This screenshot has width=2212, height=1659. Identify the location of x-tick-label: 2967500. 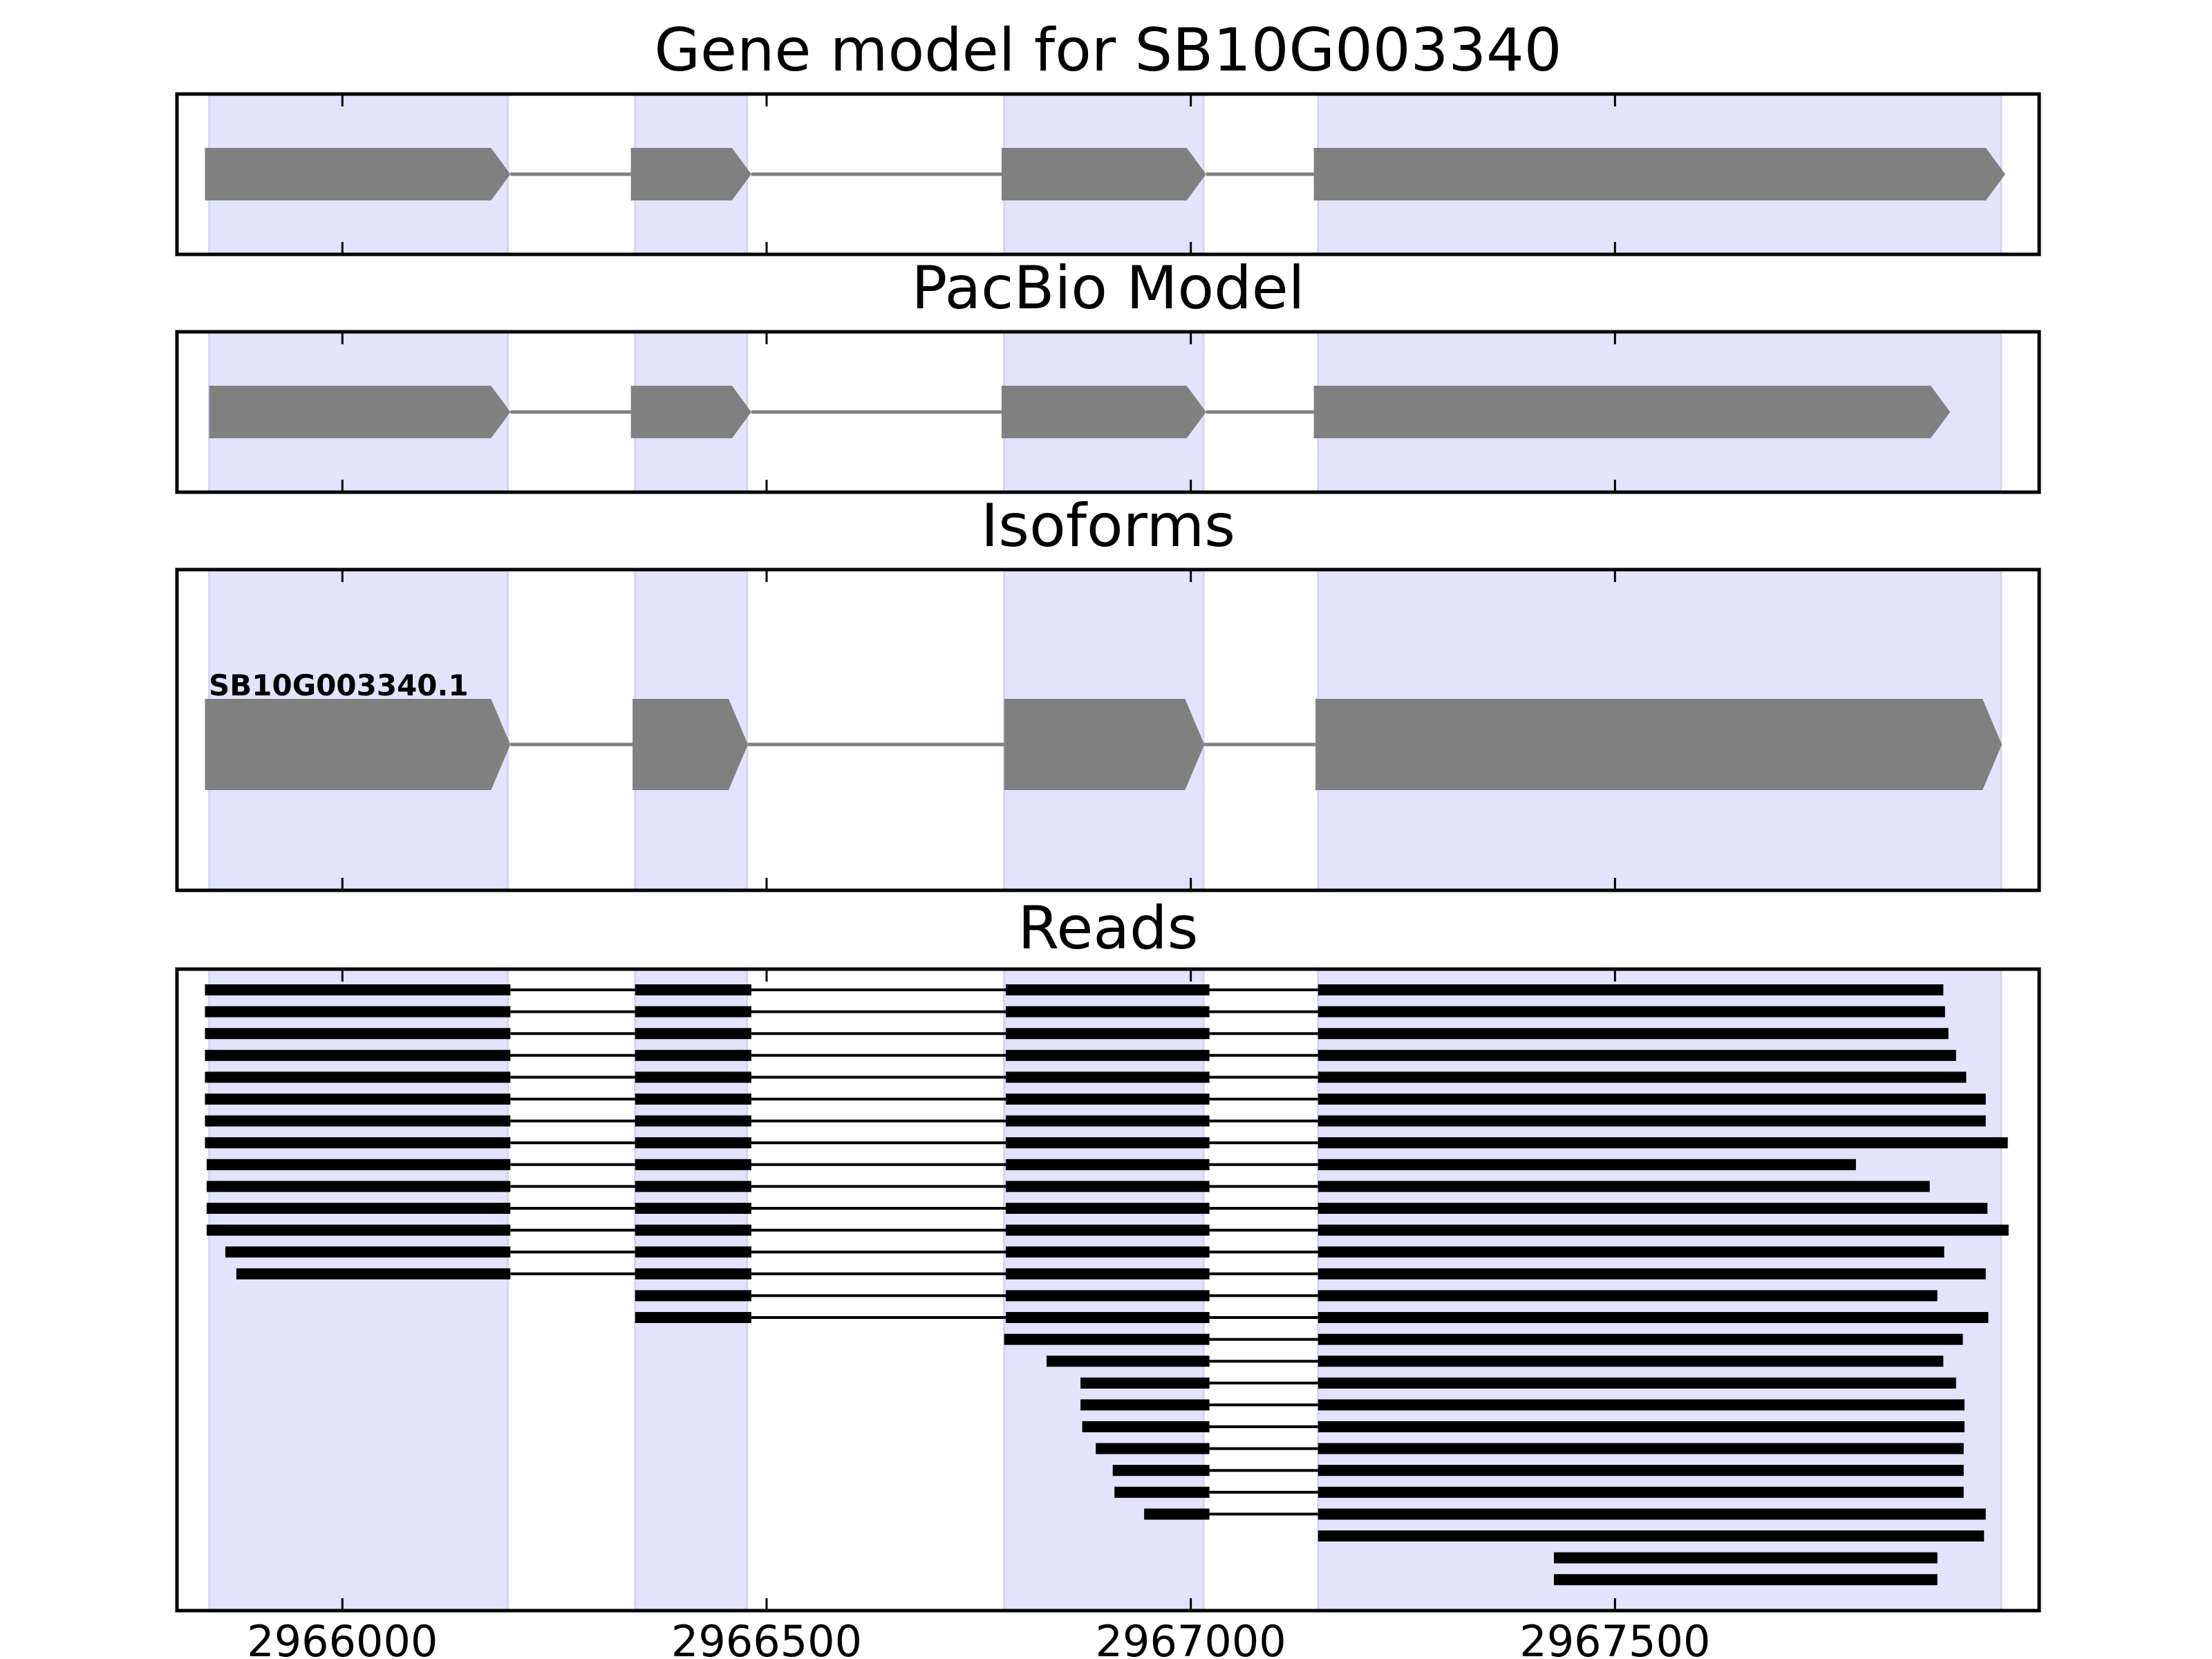
(1614, 1638).